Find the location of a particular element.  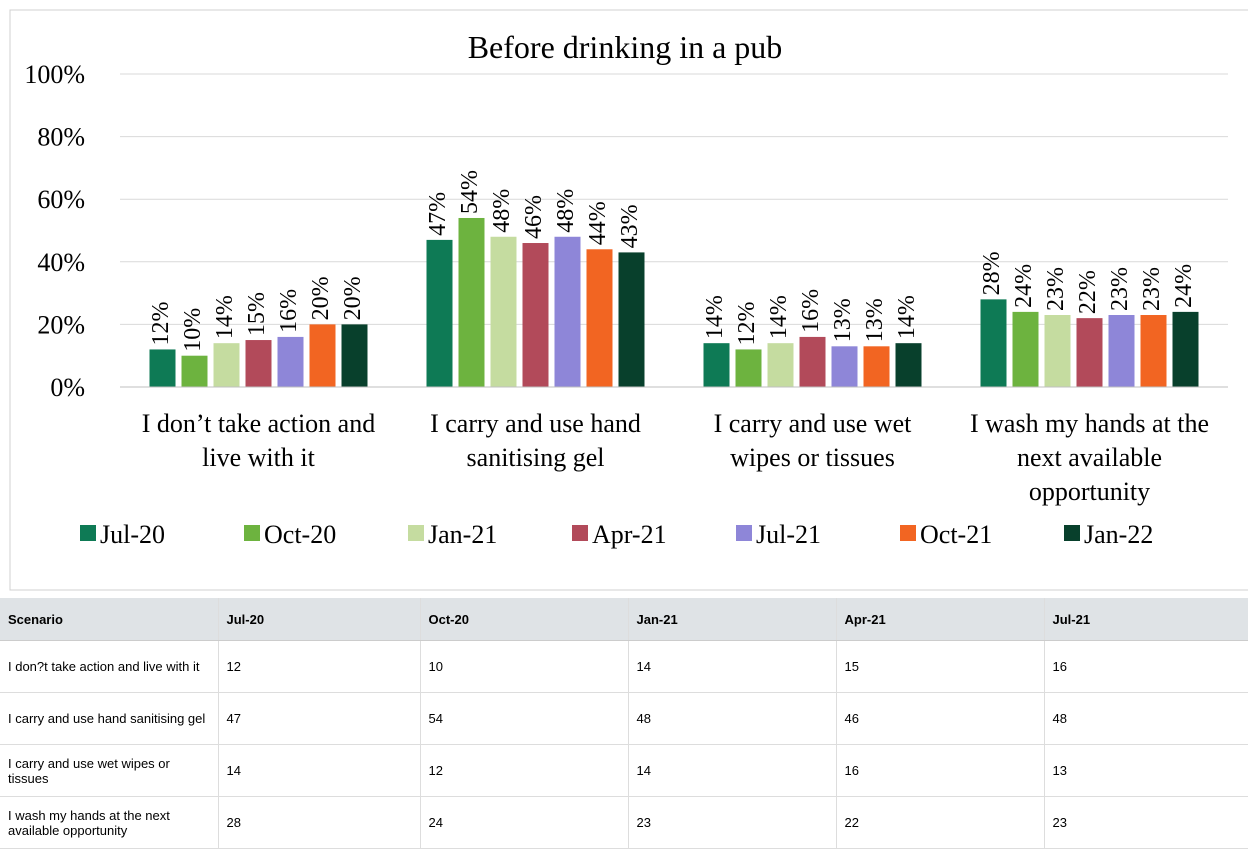

value-label: 47% is located at coordinates (438, 214).